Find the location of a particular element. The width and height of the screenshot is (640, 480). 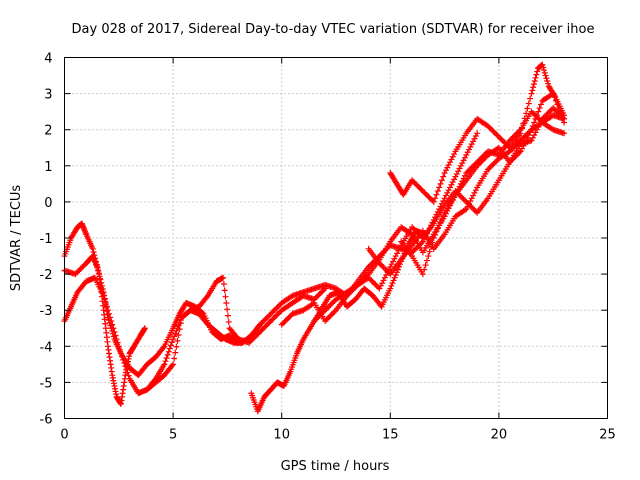

y-tick-label: -2 is located at coordinates (46, 275).